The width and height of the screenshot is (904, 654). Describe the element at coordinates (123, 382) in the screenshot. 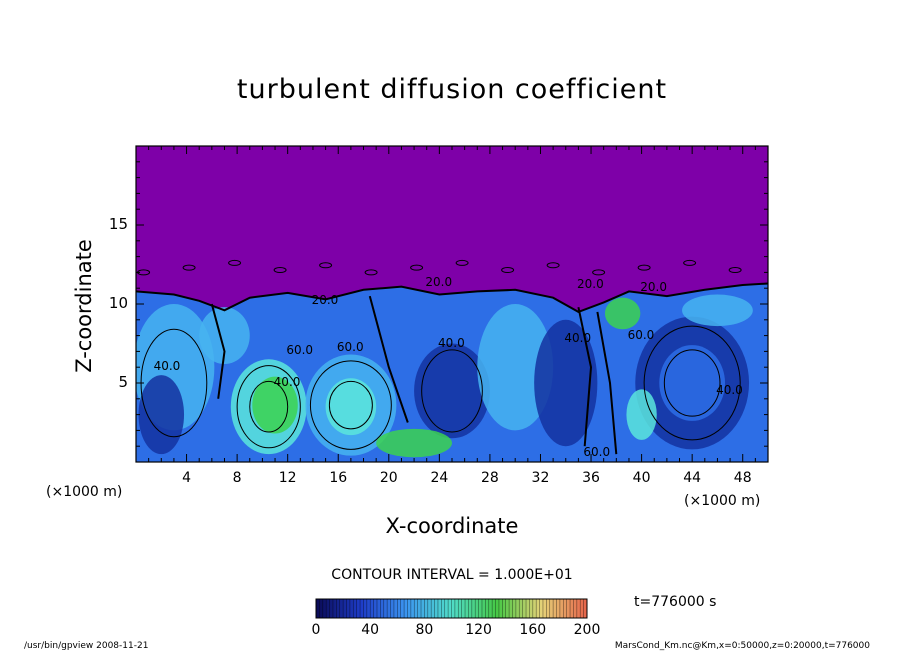

I see `y-tick-label: 5` at that location.